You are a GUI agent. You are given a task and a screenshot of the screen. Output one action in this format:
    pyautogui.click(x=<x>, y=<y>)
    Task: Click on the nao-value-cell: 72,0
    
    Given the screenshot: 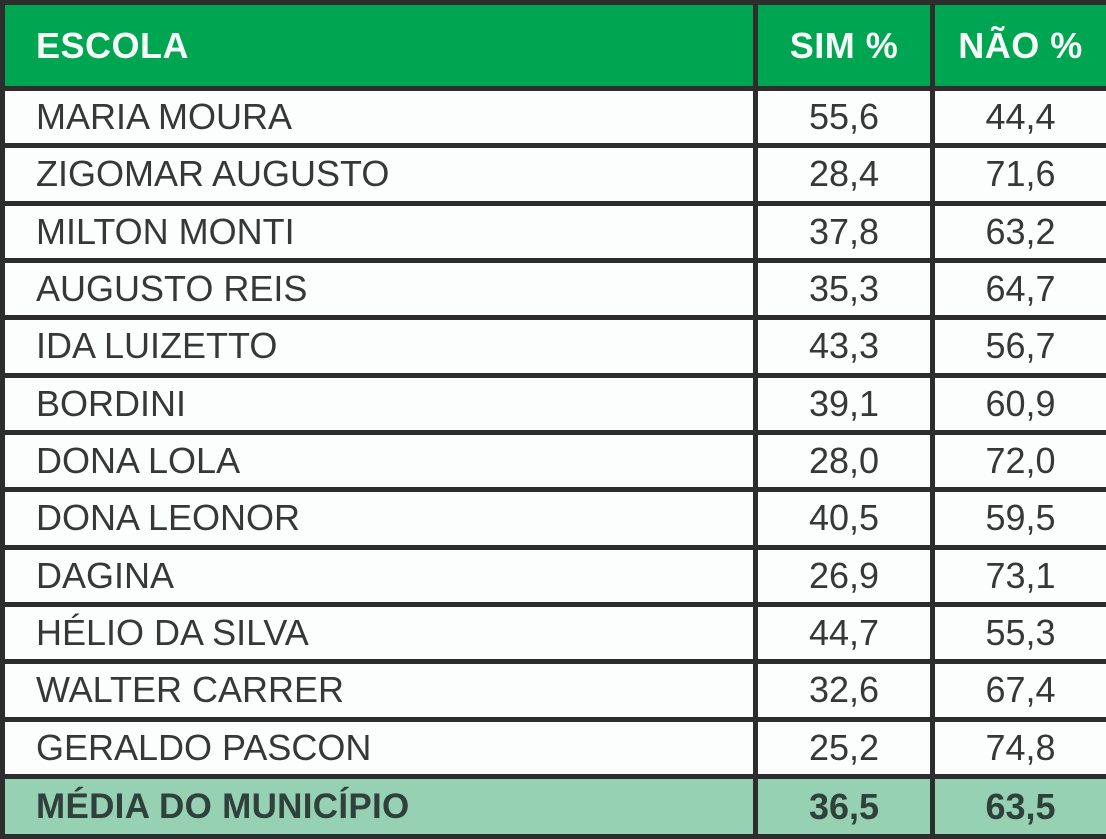 What is the action you would take?
    pyautogui.click(x=1018, y=461)
    